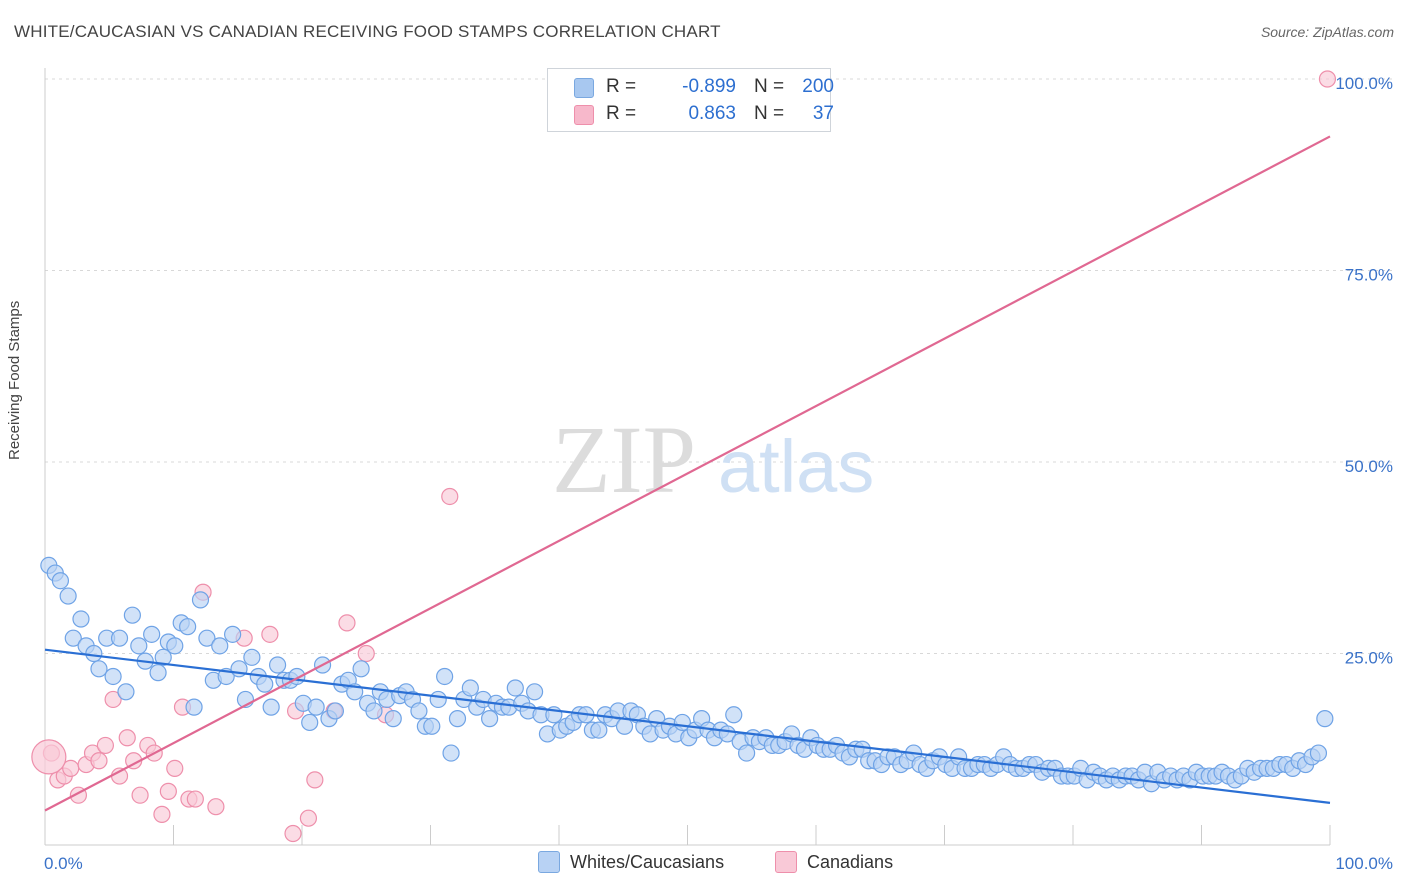  Describe the element at coordinates (786, 862) in the screenshot. I see `bottom-legend-swatch-canadians` at that location.